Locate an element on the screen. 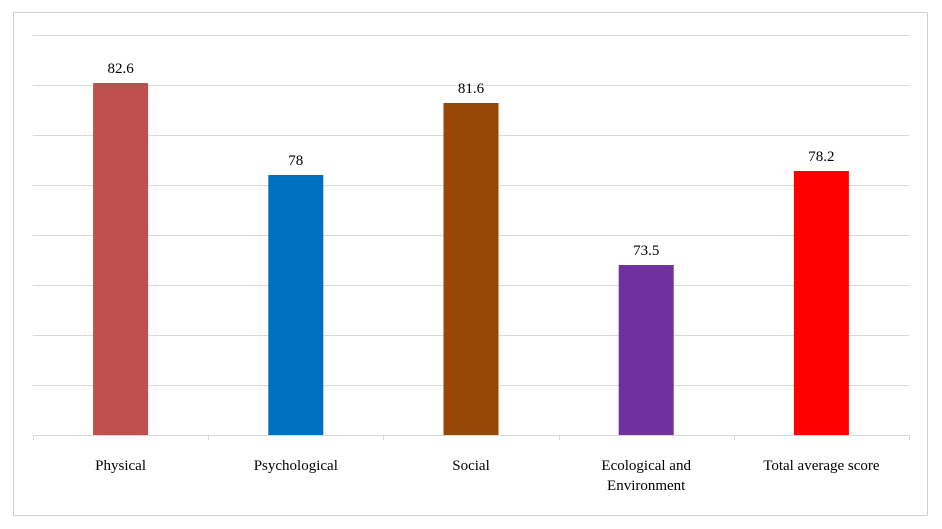  x-axis is located at coordinates (471, 437).